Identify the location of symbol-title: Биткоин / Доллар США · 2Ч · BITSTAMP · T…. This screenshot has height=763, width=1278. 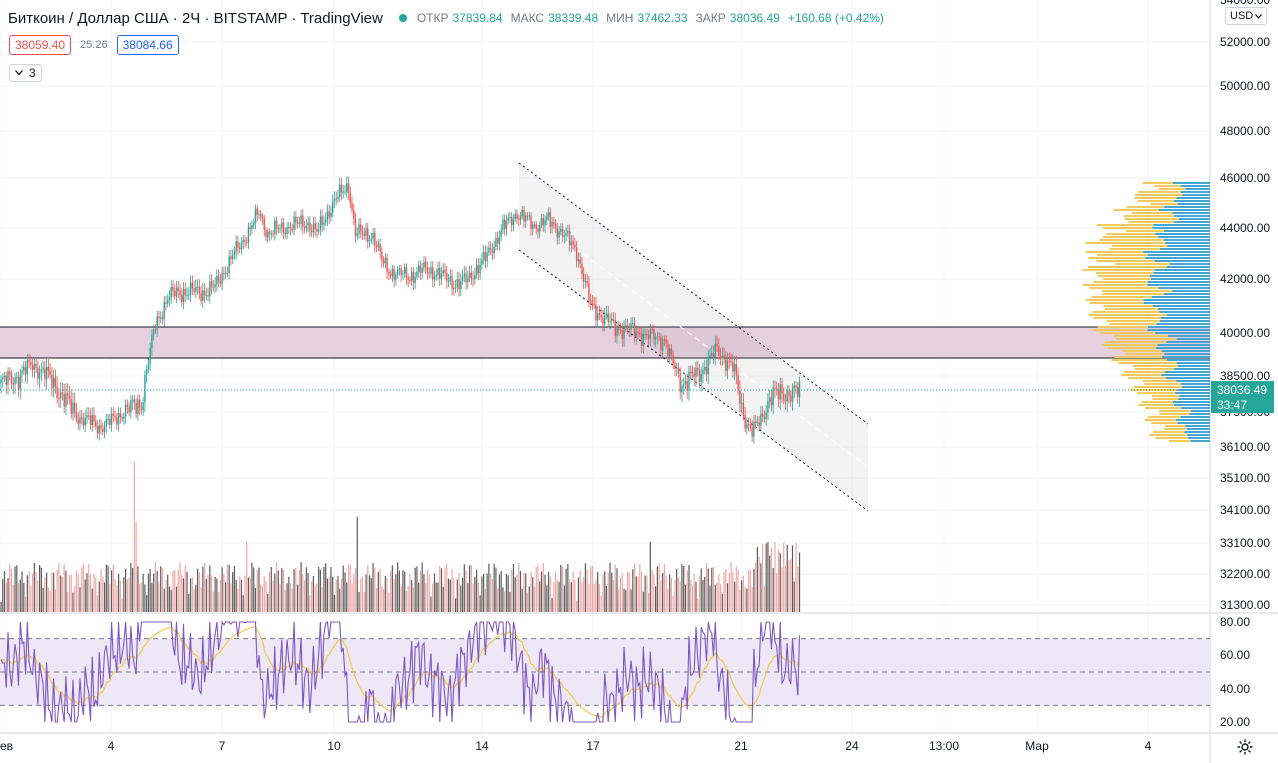
(195, 18).